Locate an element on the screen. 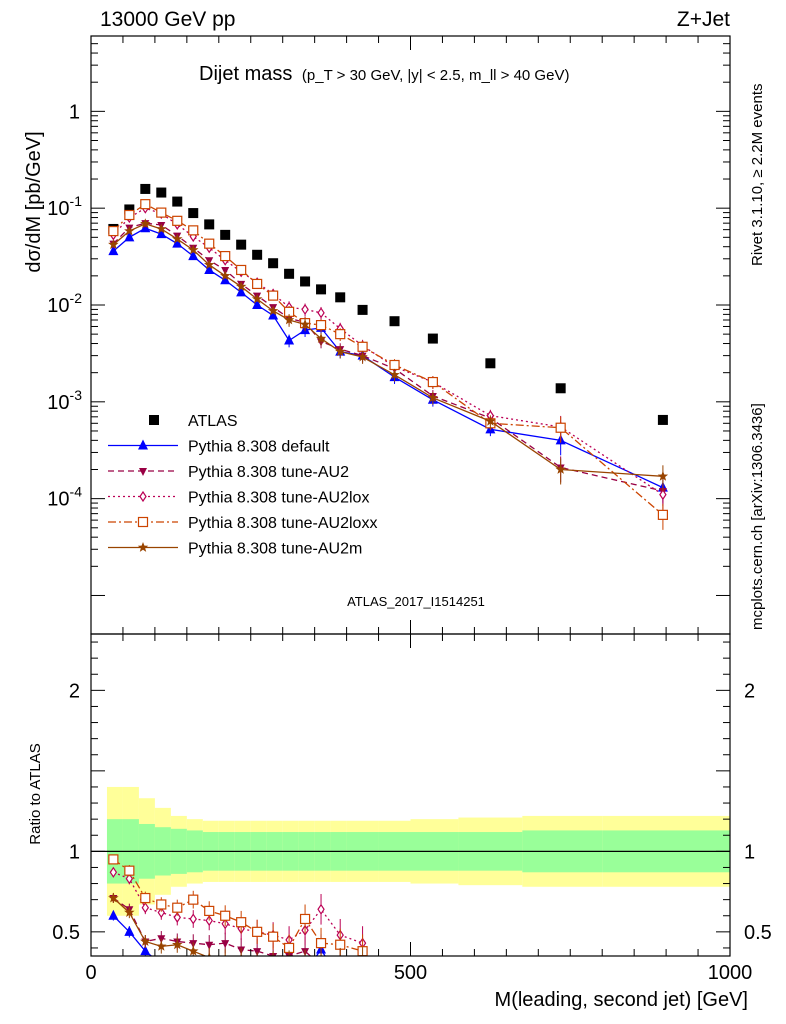  y-tick-label-main: 10⁻² is located at coordinates (64, 303).